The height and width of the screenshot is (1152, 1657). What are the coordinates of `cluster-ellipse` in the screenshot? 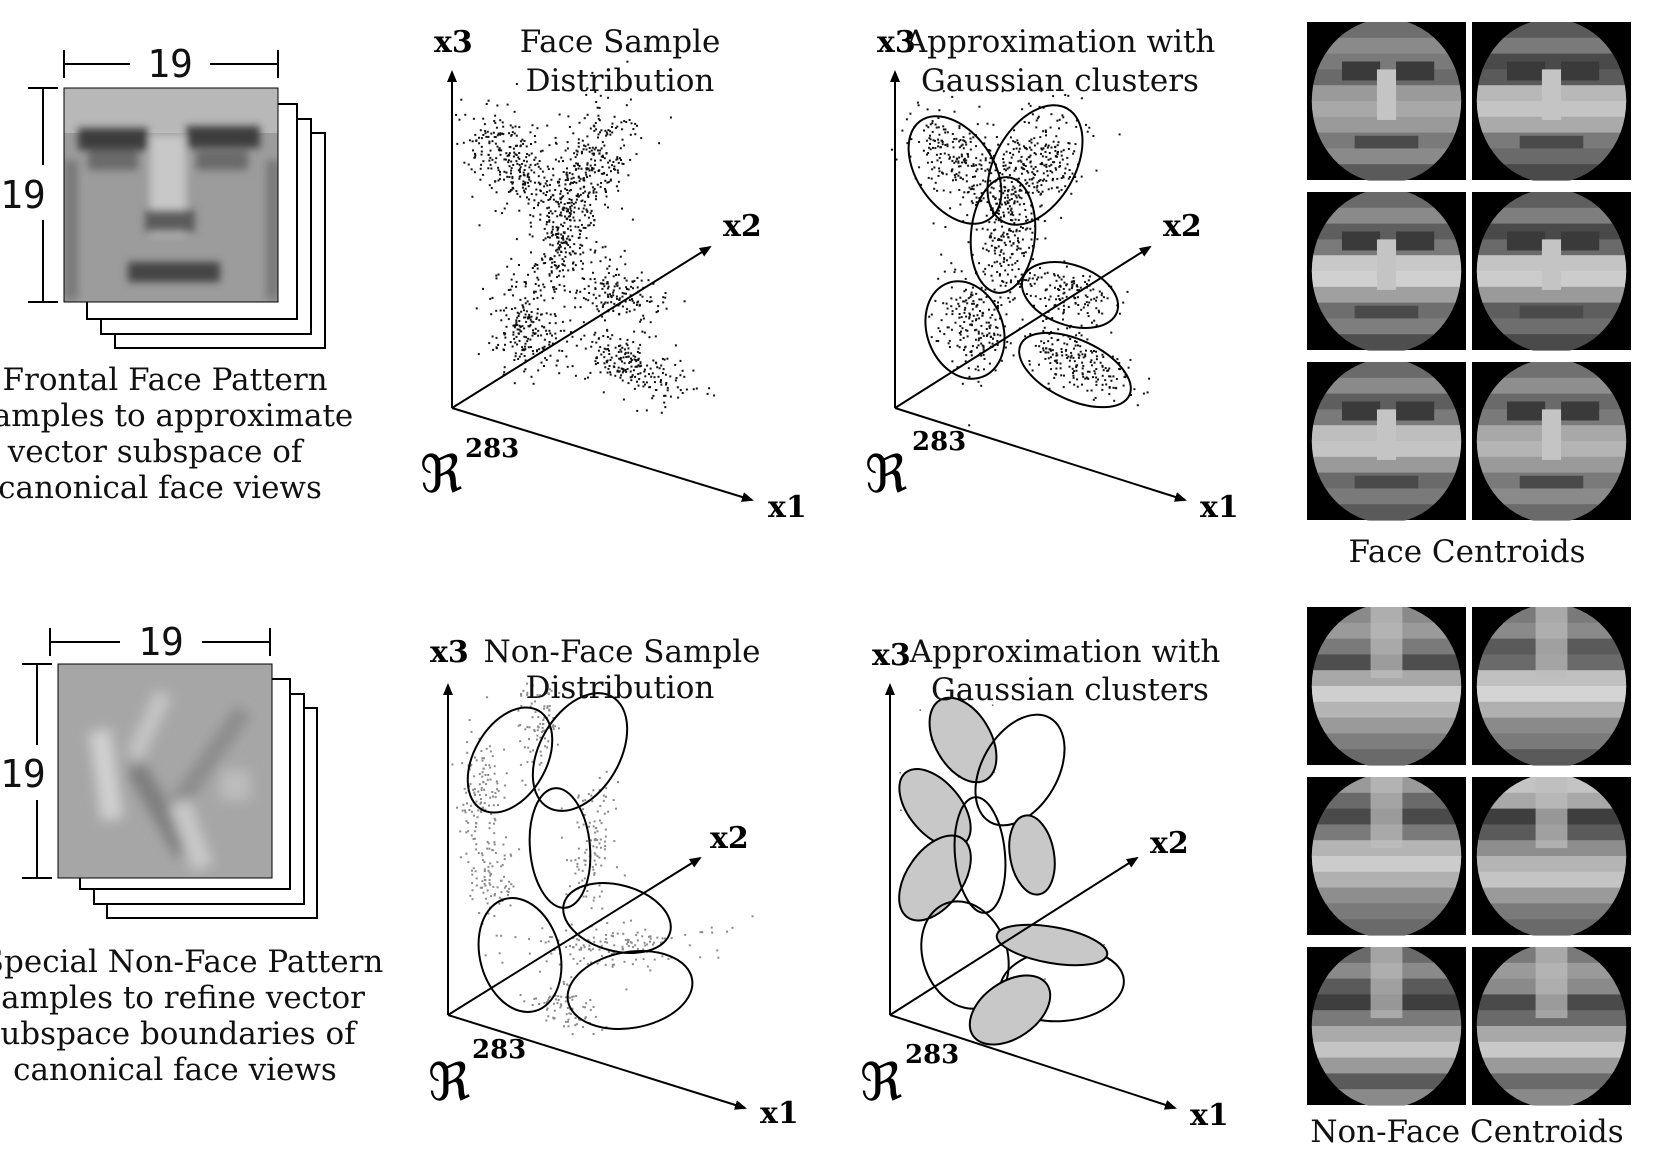 It's located at (580, 752).